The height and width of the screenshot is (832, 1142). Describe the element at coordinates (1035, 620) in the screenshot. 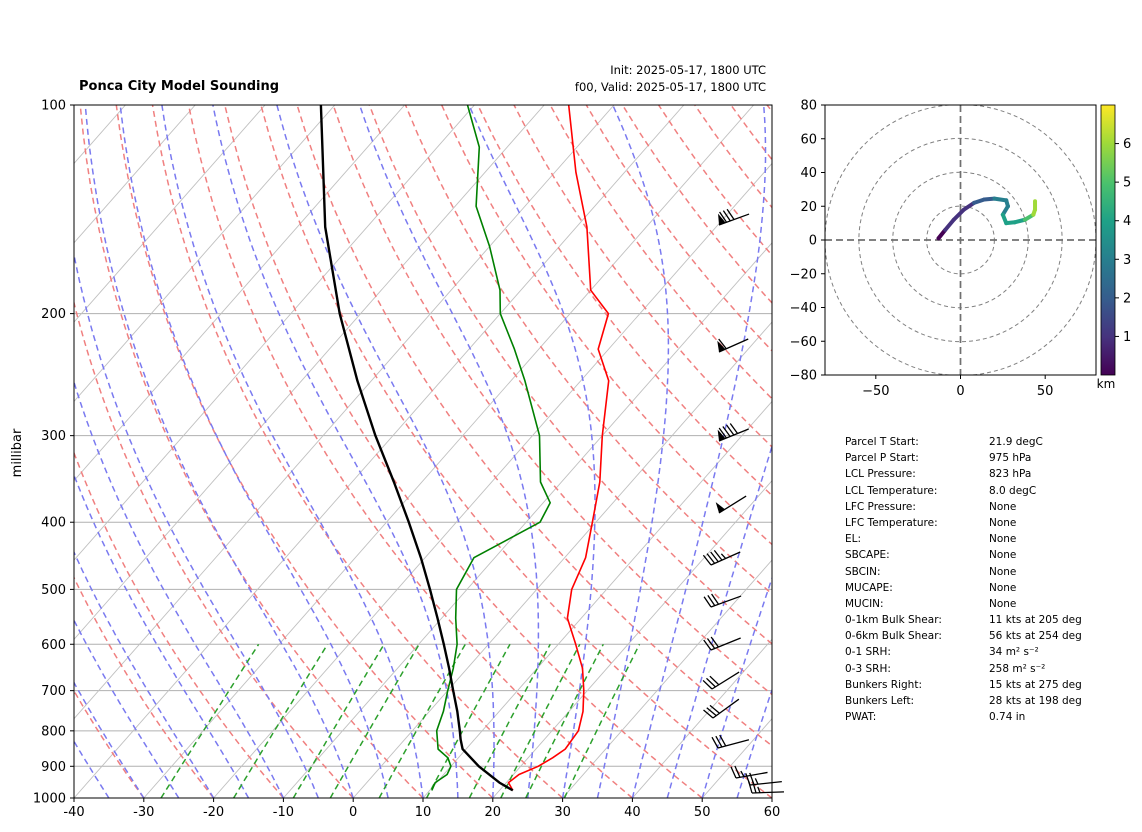

I see `stats-value: 11 kts at 205 deg` at that location.